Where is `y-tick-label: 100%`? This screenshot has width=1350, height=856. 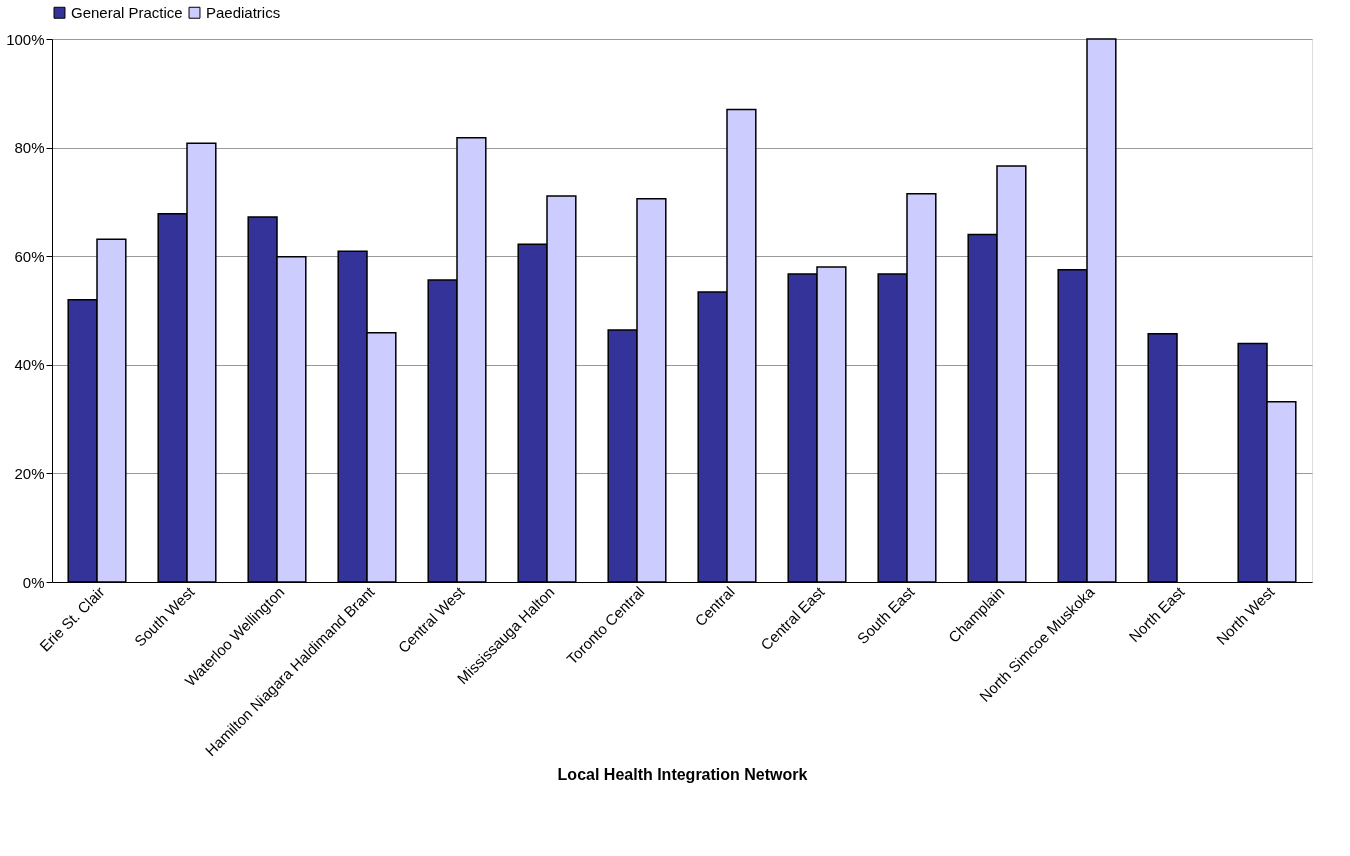 y-tick-label: 100% is located at coordinates (25, 39).